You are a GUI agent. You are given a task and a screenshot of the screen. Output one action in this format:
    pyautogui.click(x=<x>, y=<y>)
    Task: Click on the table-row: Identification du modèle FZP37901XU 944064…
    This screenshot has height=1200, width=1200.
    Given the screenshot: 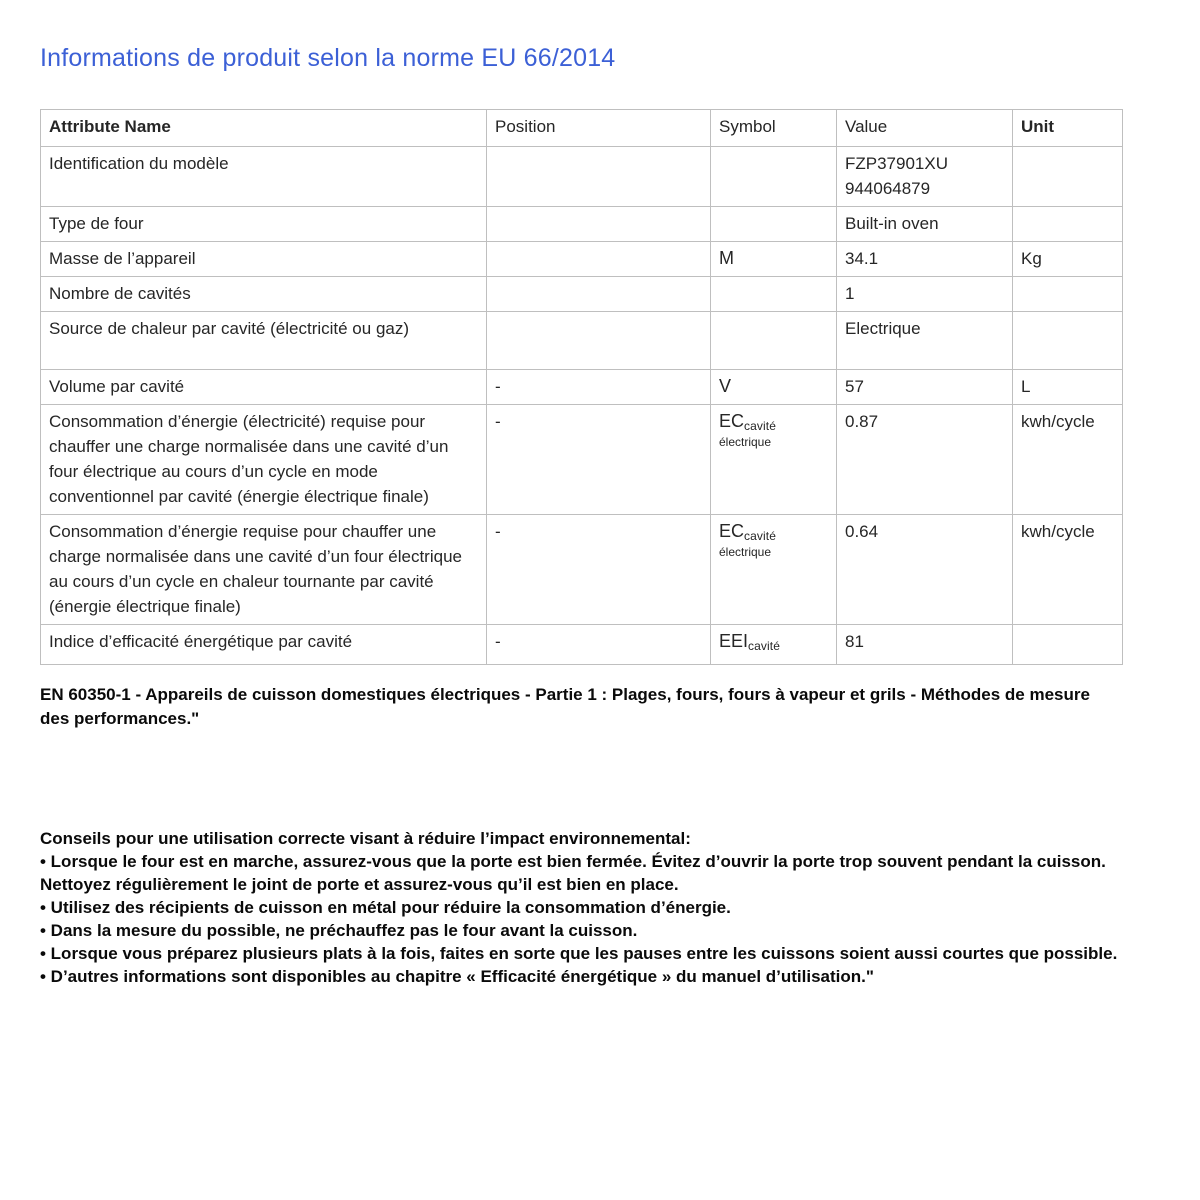 What is the action you would take?
    pyautogui.click(x=581, y=176)
    